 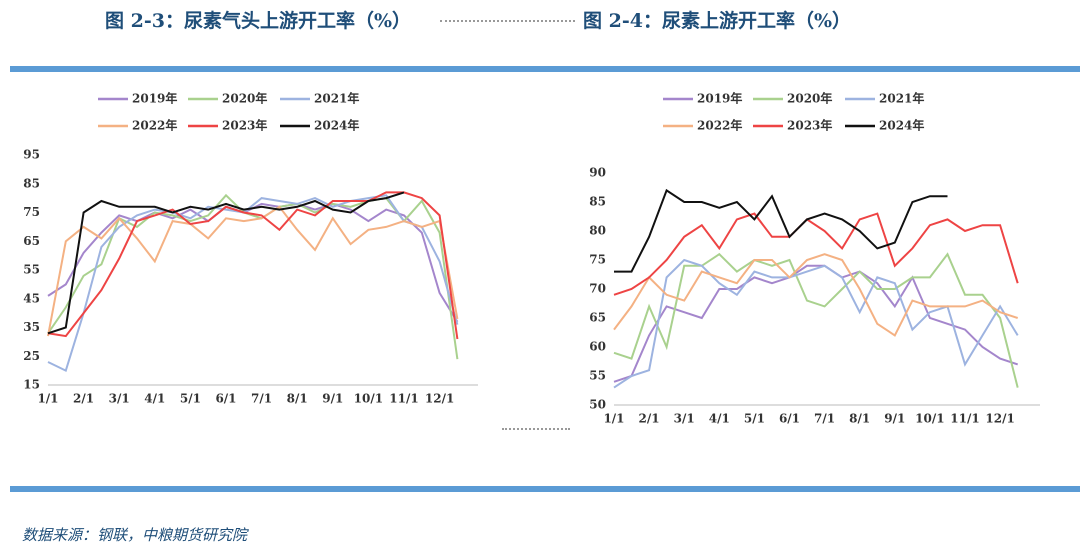 What do you see at coordinates (597, 405) in the screenshot?
I see `y-tick-label: 50` at bounding box center [597, 405].